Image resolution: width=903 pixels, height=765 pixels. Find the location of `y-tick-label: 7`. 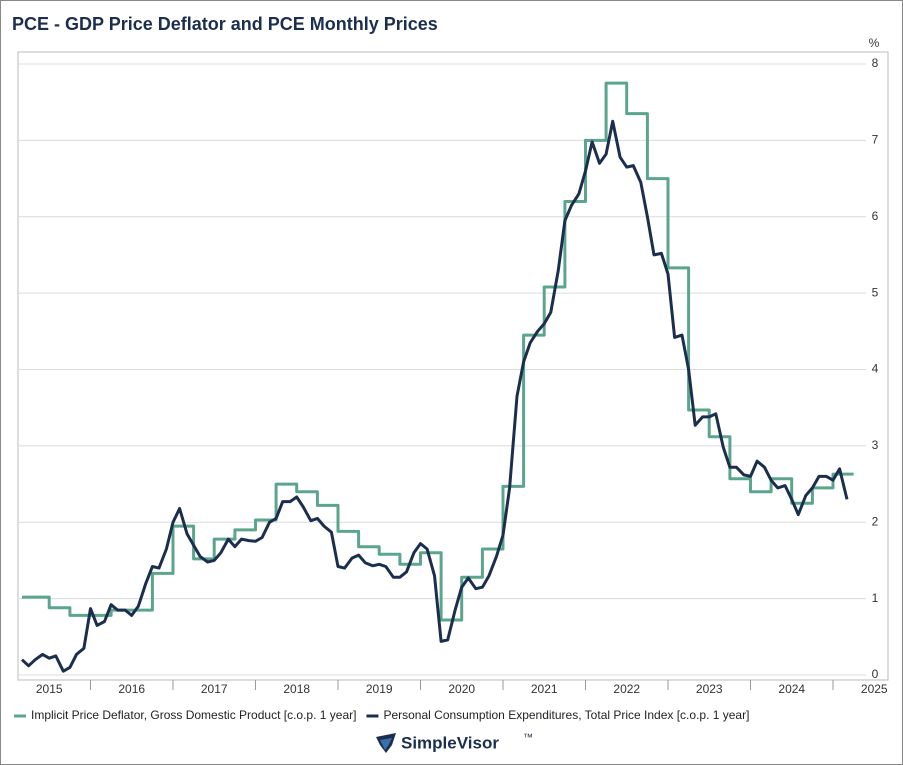

y-tick-label: 7 is located at coordinates (875, 140).